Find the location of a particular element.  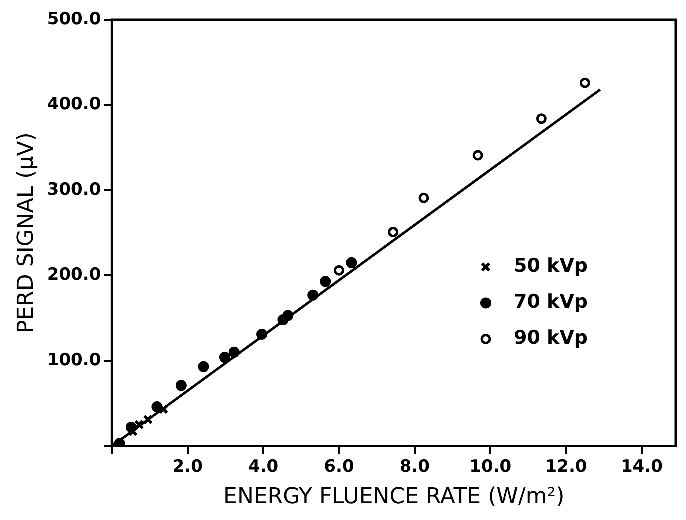

x-tick-label: 14.0 is located at coordinates (642, 466).